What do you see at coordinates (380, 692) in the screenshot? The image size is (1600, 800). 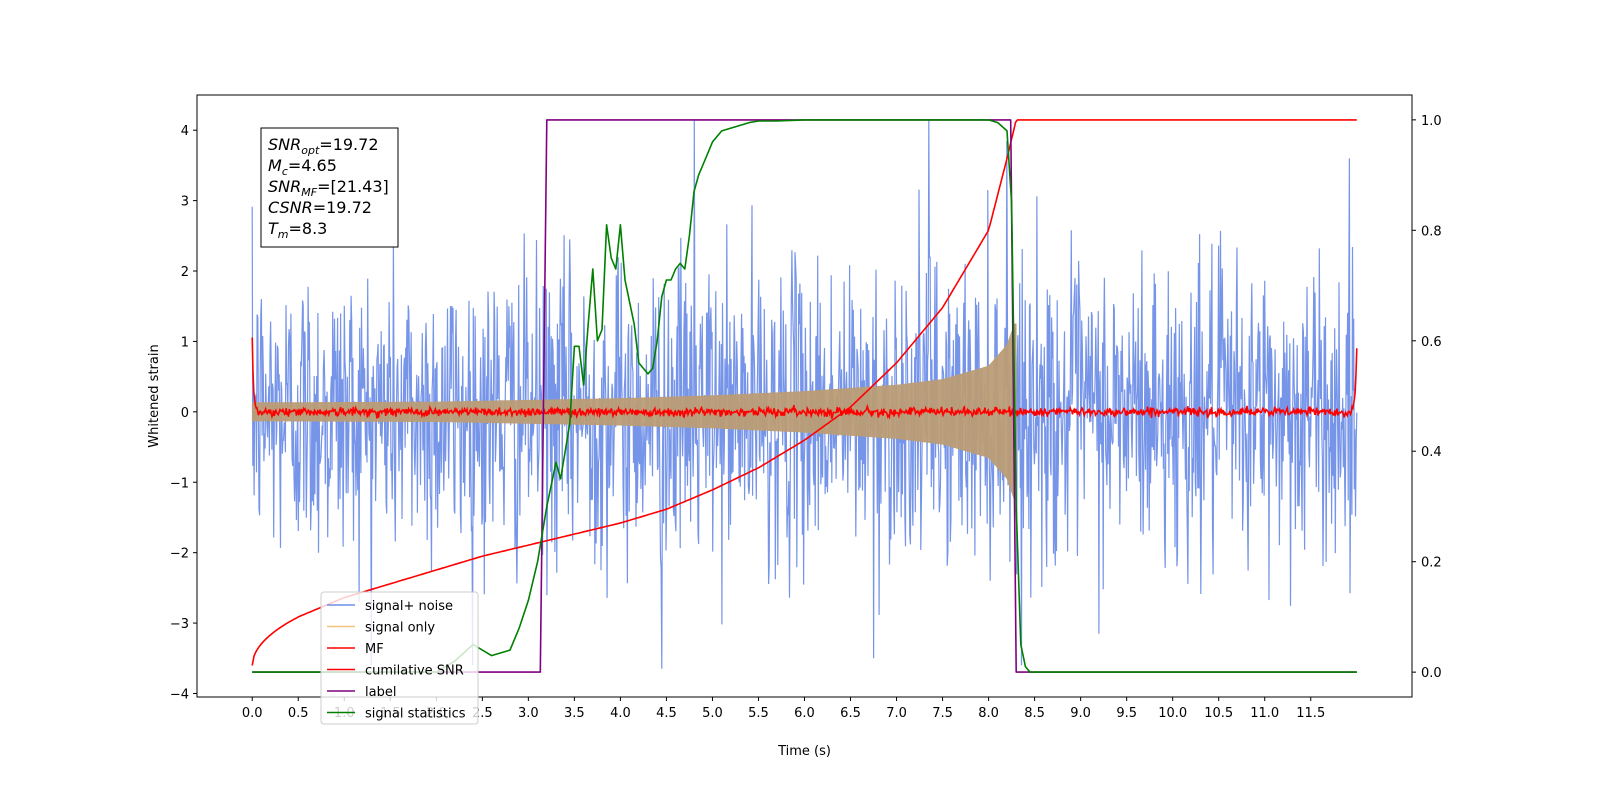 I see `legend-item-label: label` at bounding box center [380, 692].